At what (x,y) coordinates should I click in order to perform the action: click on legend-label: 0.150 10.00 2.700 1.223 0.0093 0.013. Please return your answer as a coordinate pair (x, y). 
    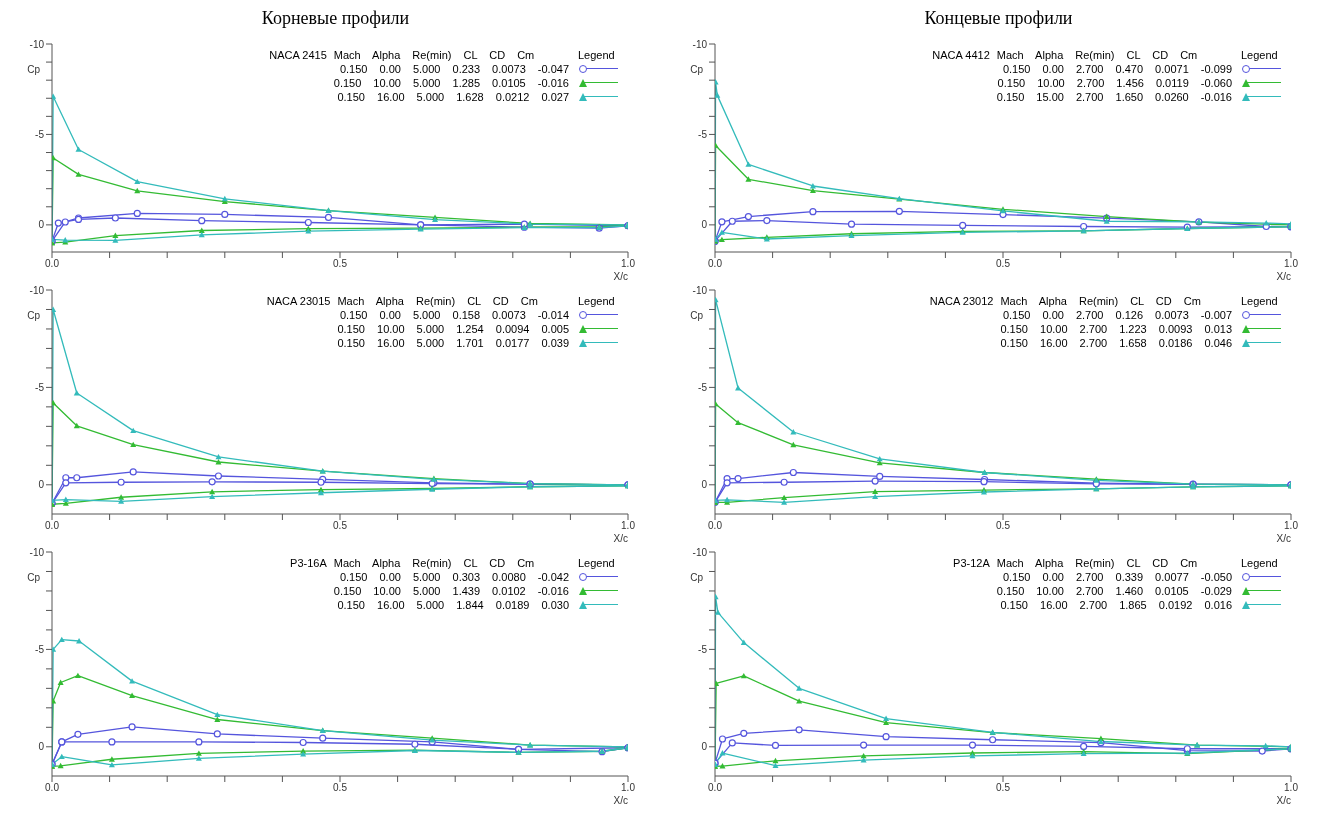
    Looking at the image, I should click on (1116, 329).